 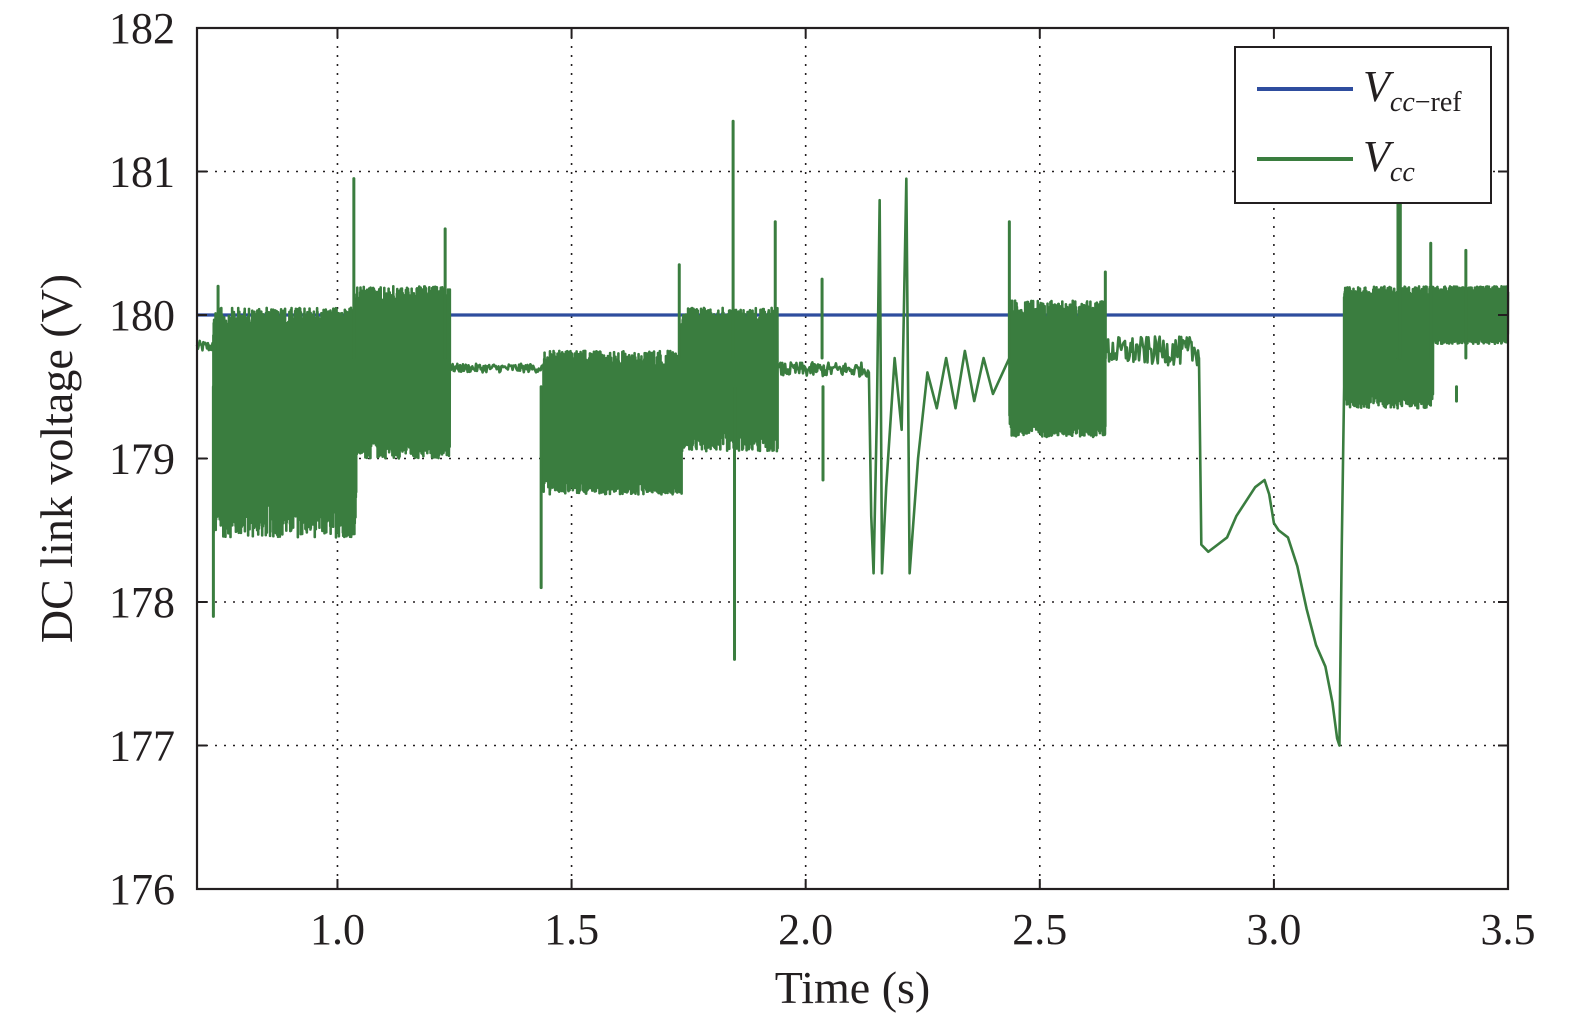 I want to click on x-tick-label-3: 2.5, so click(x=1039, y=929).